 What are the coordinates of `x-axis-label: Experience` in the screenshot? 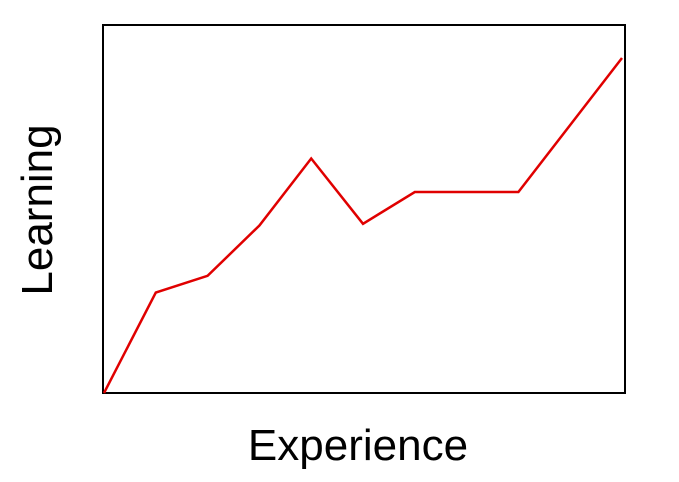 It's located at (358, 445).